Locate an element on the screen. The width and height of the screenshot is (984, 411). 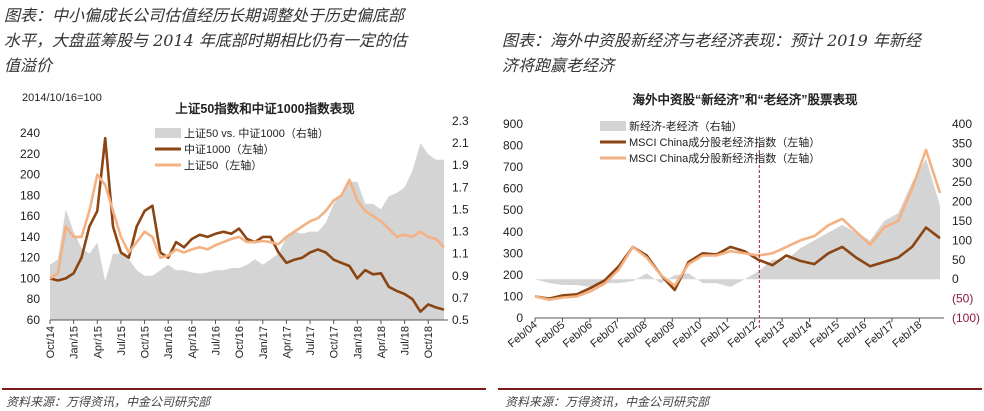
legend-label: 中证1000（左轴） is located at coordinates (229, 149).